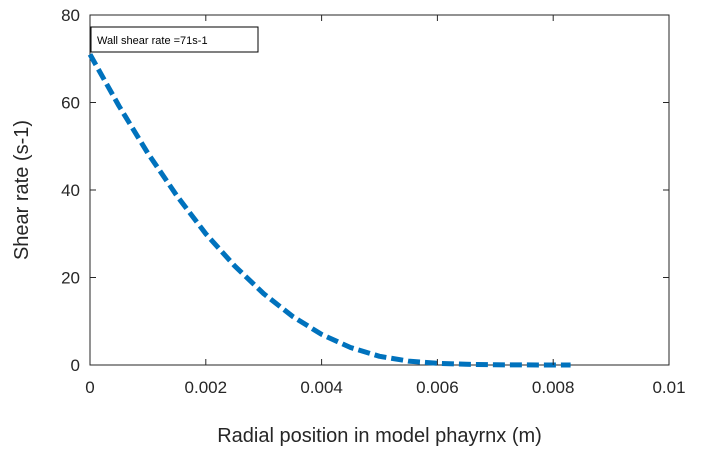 The image size is (708, 450). I want to click on y-axis-label: Shear rate (s-1), so click(22, 190).